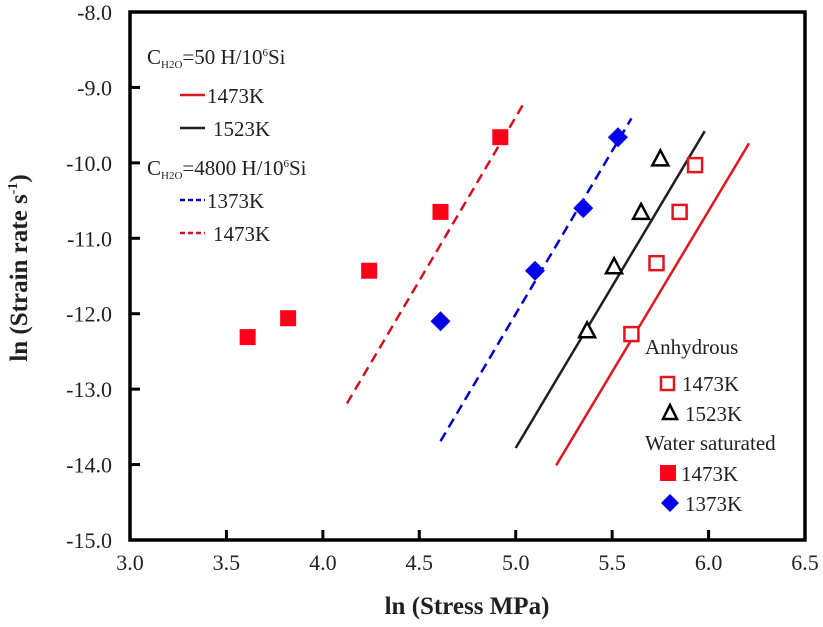 This screenshot has height=627, width=823. Describe the element at coordinates (154, 168) in the screenshot. I see `legend-group-2-prefix: C` at that location.